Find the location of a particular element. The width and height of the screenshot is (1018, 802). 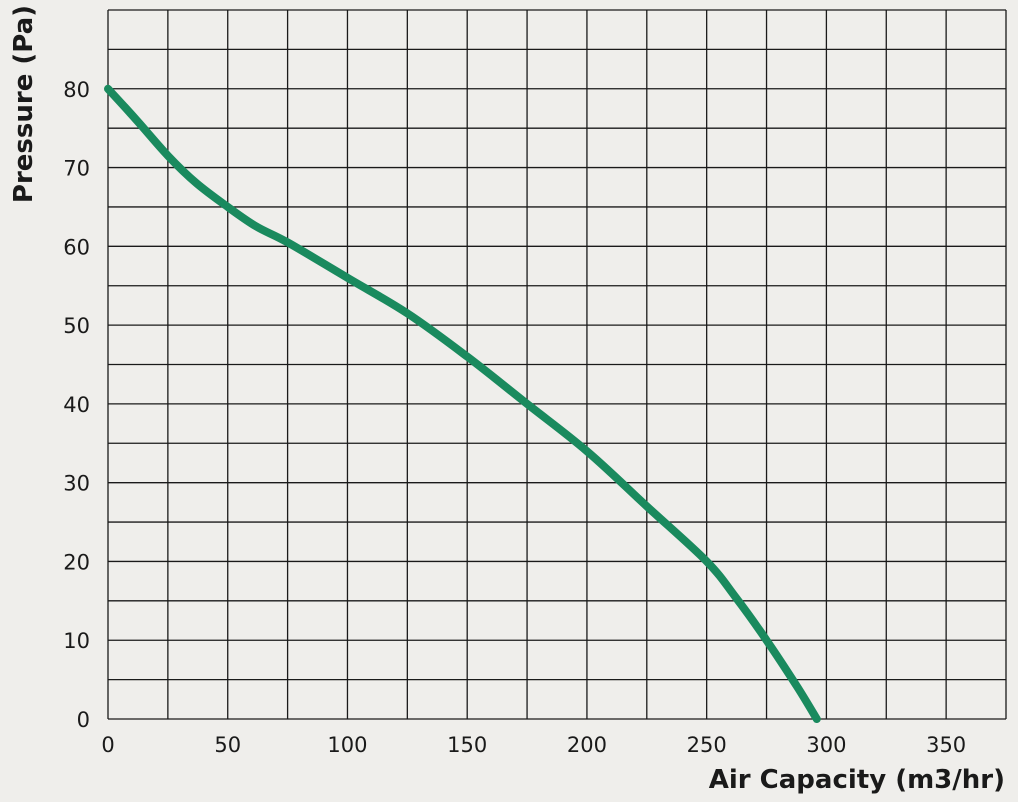

x-tick-label: 50 is located at coordinates (227, 745).